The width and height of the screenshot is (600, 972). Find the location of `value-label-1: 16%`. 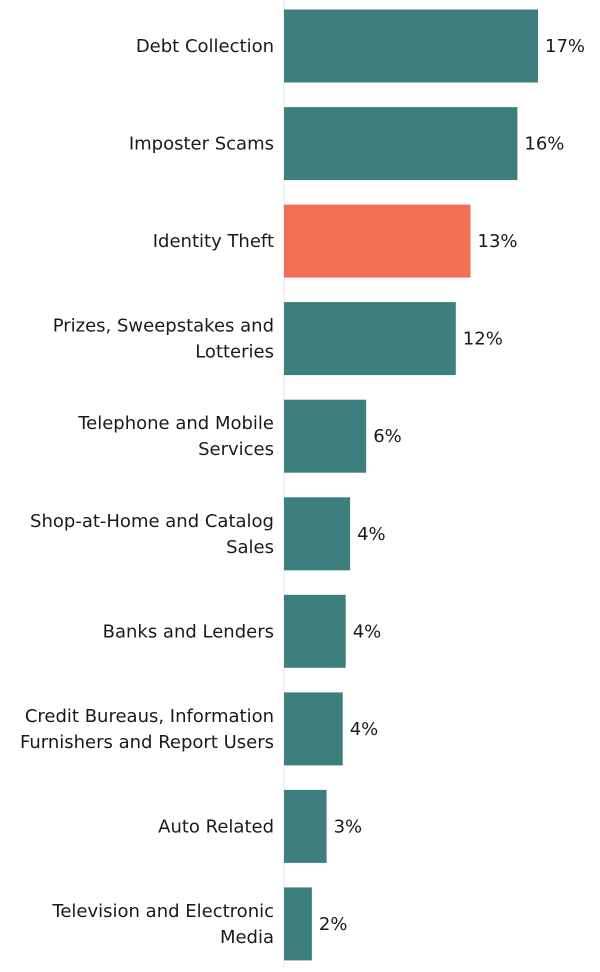

value-label-1: 16% is located at coordinates (544, 144).